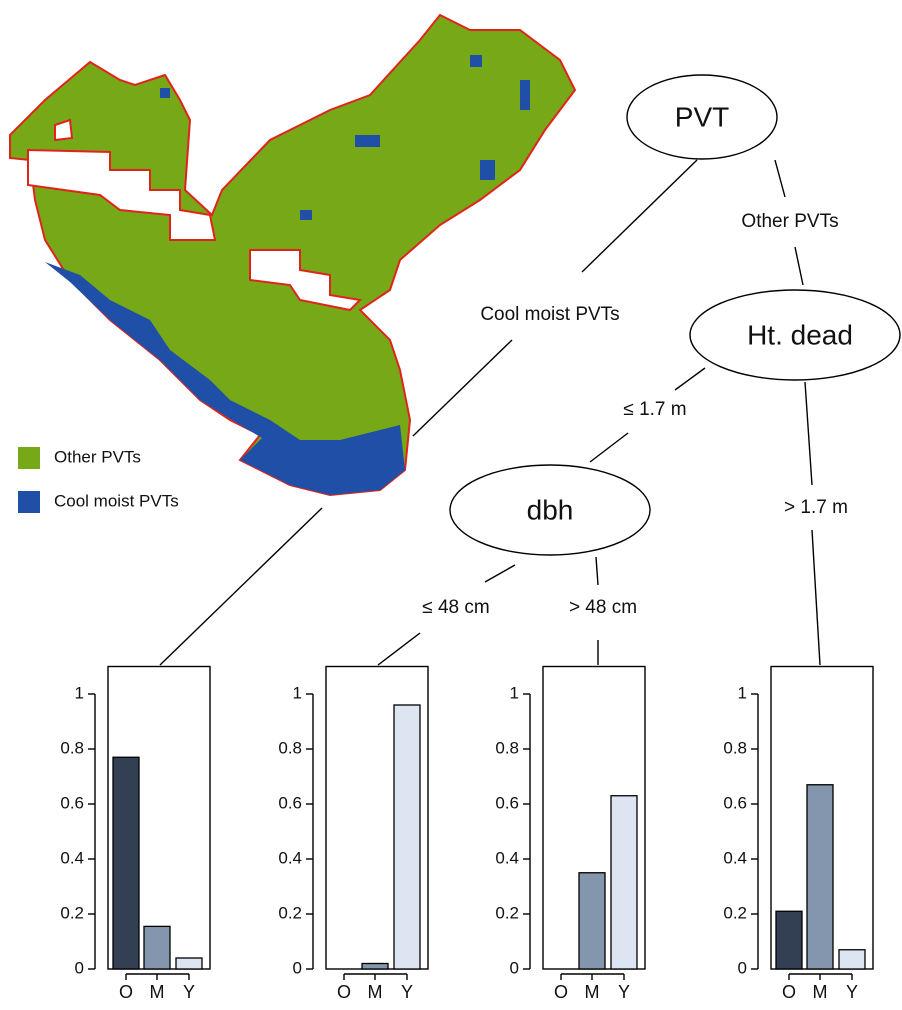 The height and width of the screenshot is (1010, 902). What do you see at coordinates (97, 456) in the screenshot?
I see `legend-label: Other PVTs` at bounding box center [97, 456].